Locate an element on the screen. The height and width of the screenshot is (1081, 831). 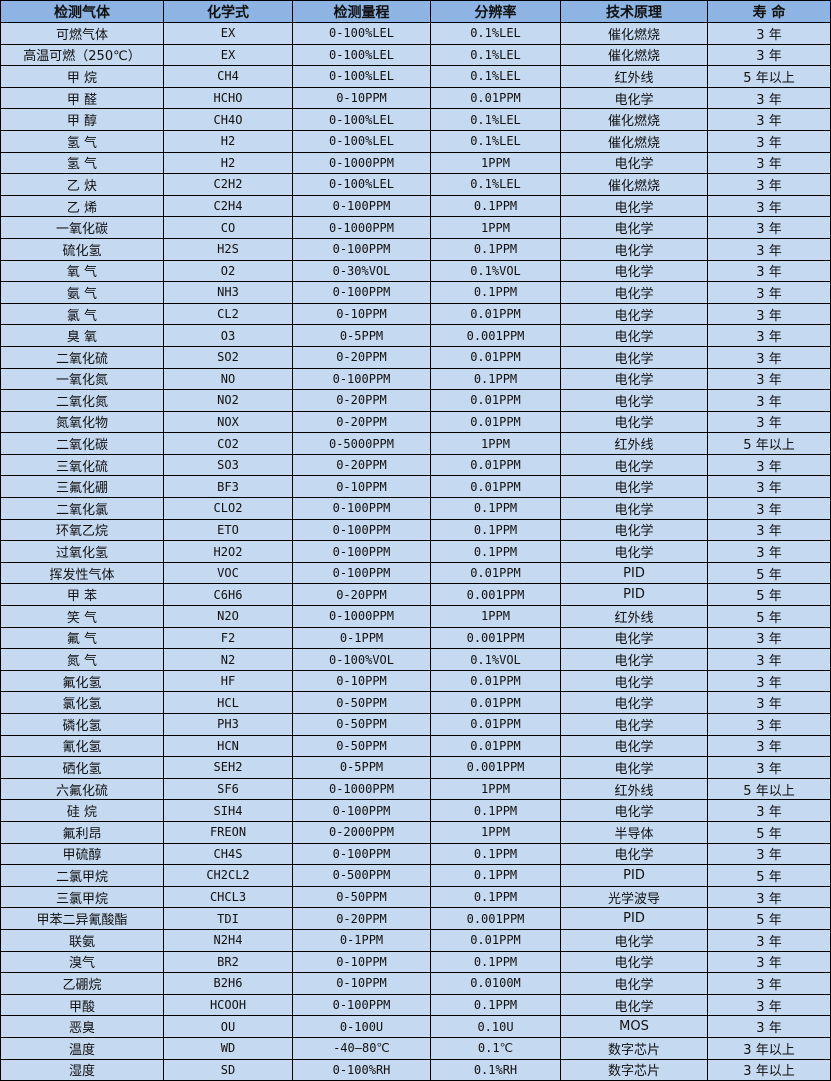
gas-cell: 氟化氢 is located at coordinates (82, 681).